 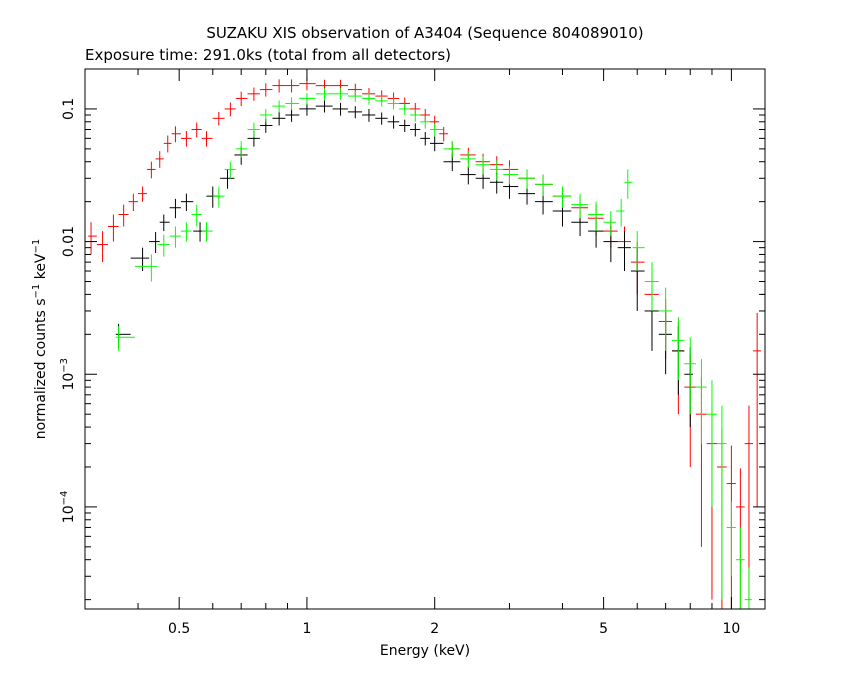 What do you see at coordinates (603, 629) in the screenshot?
I see `x-tick-label: 5` at bounding box center [603, 629].